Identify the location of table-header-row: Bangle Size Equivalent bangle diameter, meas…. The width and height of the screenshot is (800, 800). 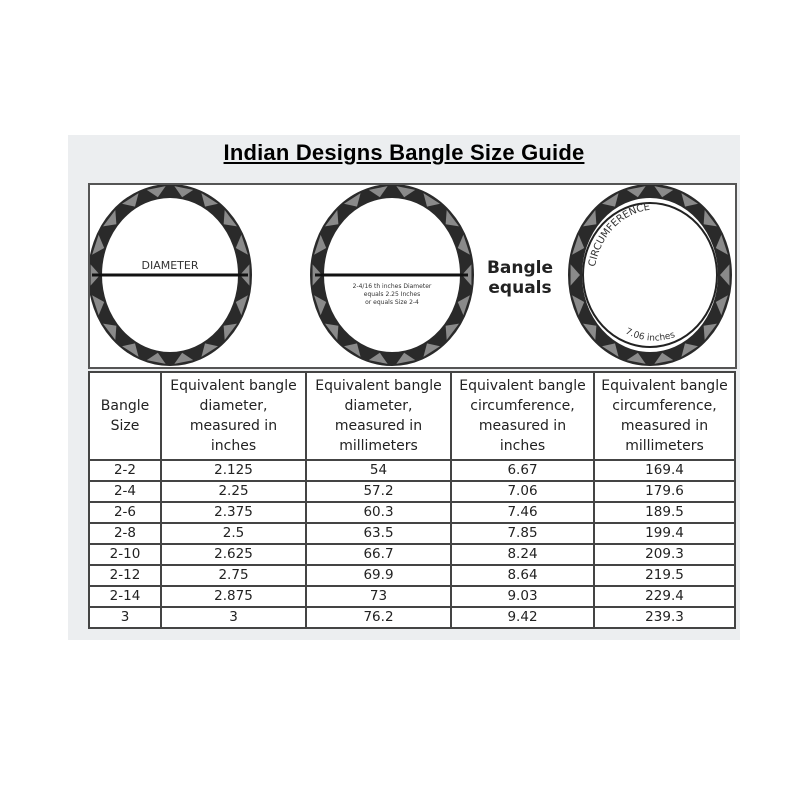
(412, 416).